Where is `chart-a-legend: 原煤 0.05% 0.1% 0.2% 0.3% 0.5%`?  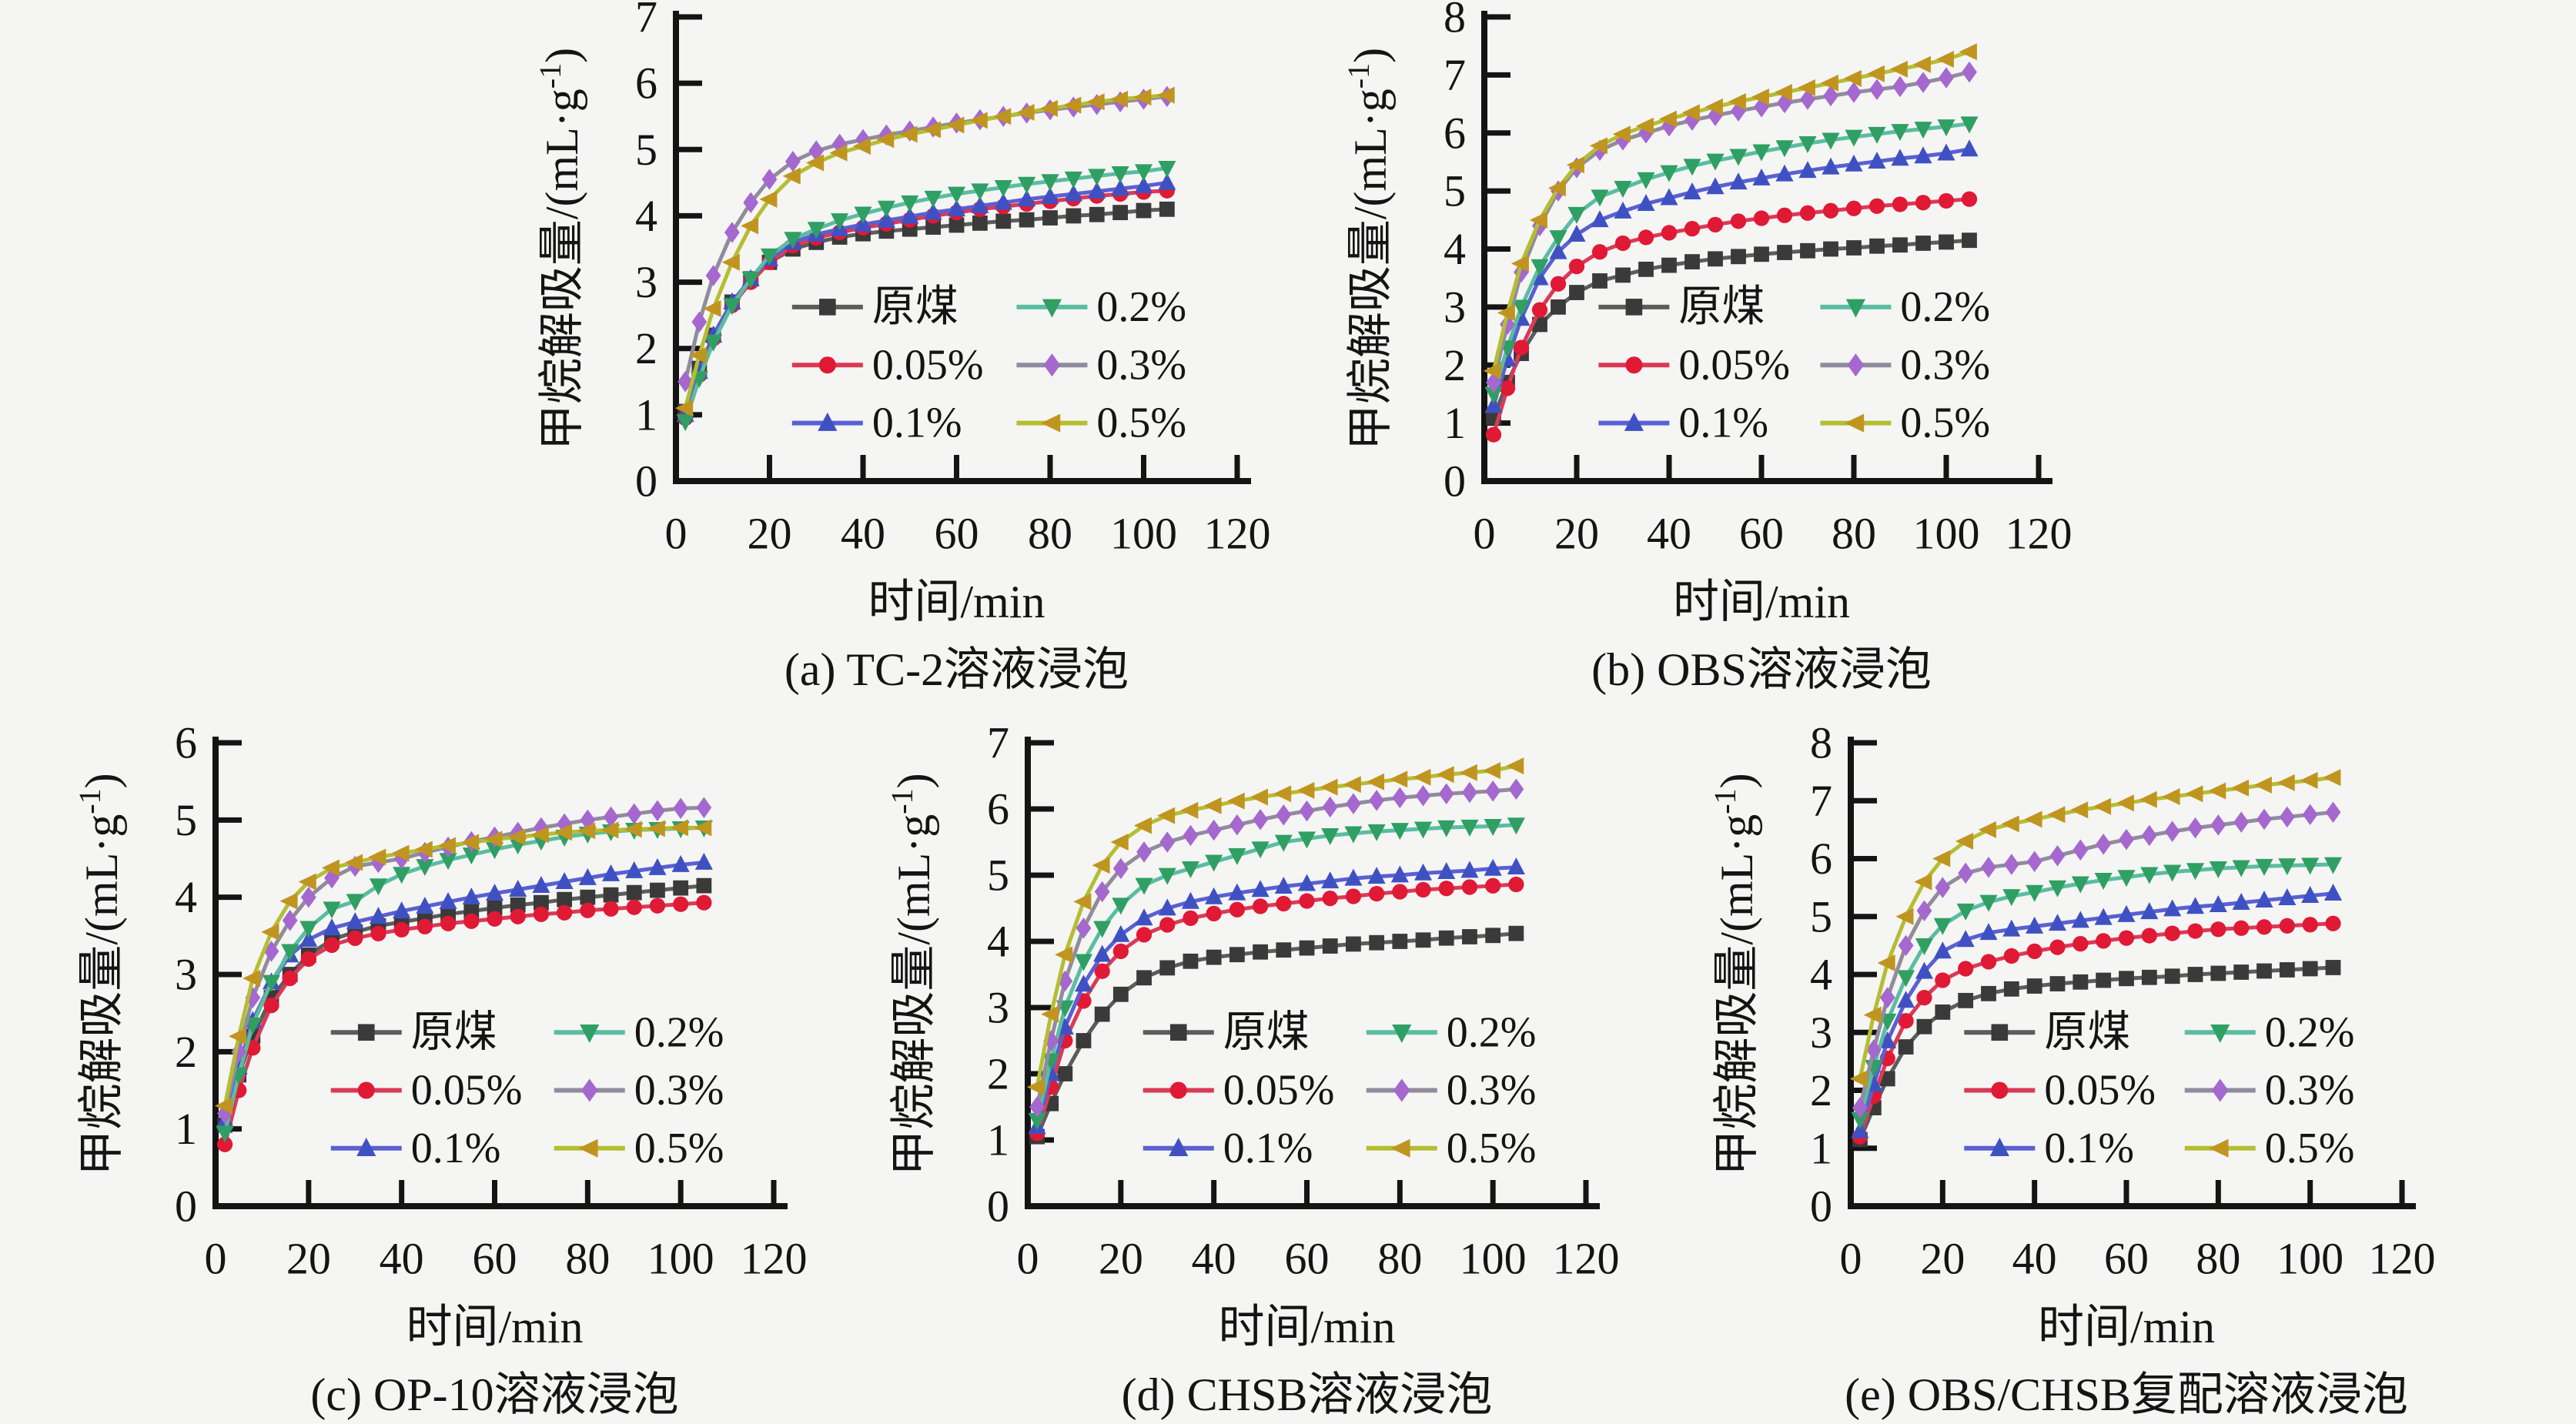
chart-a-legend: 原煤 0.05% 0.1% 0.2% 0.3% 0.5% is located at coordinates (989, 365).